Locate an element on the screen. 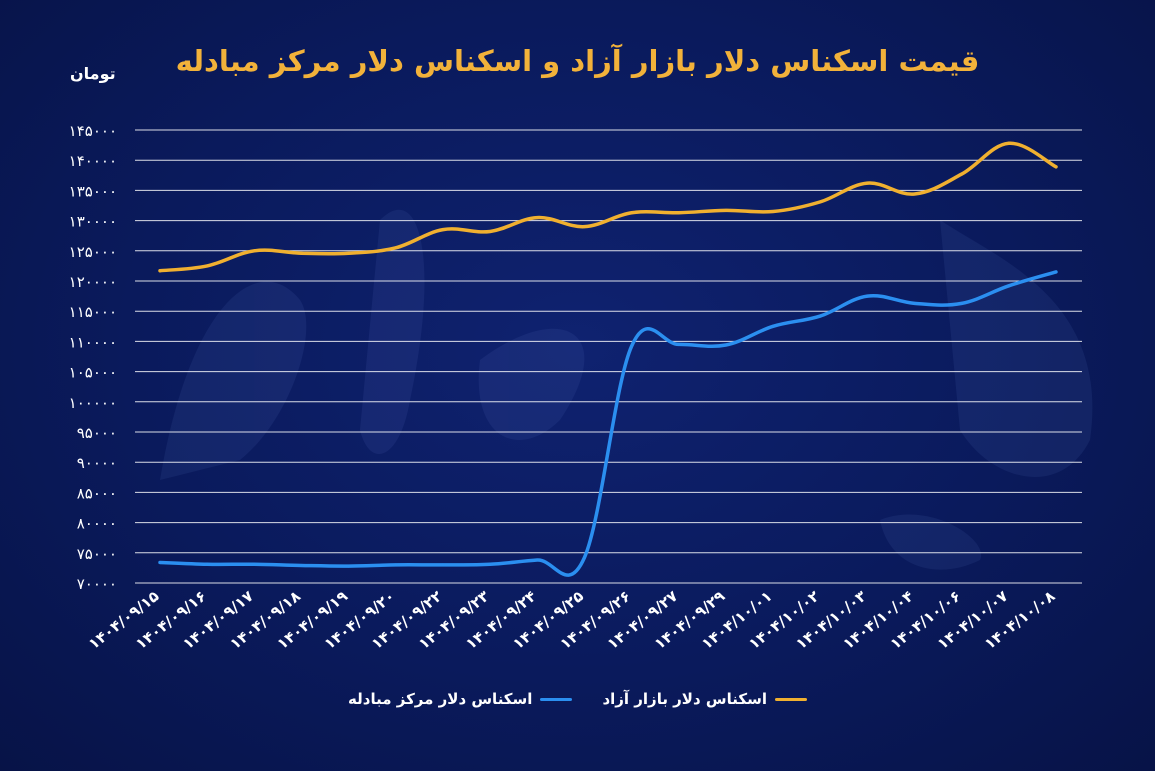  y-tick-label: ۱۱۵۰۰۰ is located at coordinates (93, 312).